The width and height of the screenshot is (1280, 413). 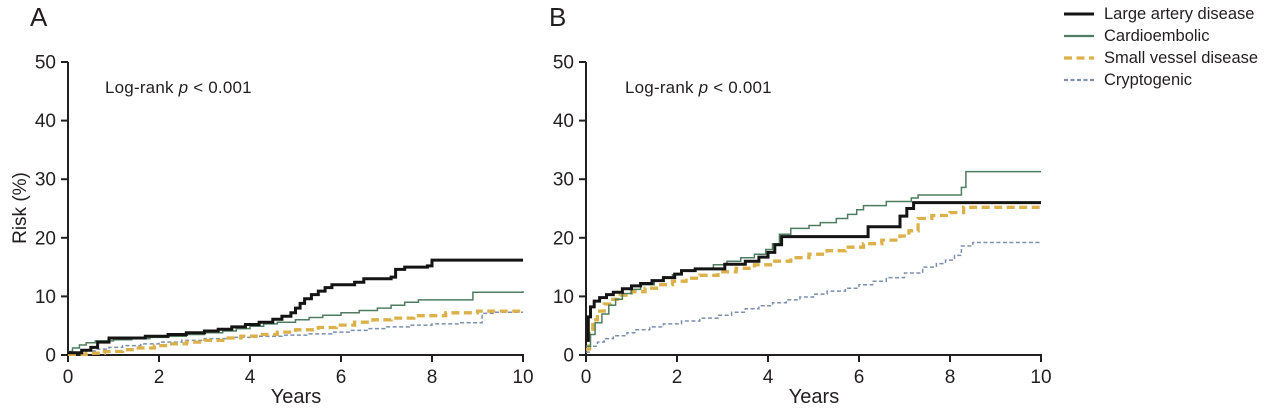 What do you see at coordinates (814, 397) in the screenshot?
I see `panel-b-x-axis-title: Years` at bounding box center [814, 397].